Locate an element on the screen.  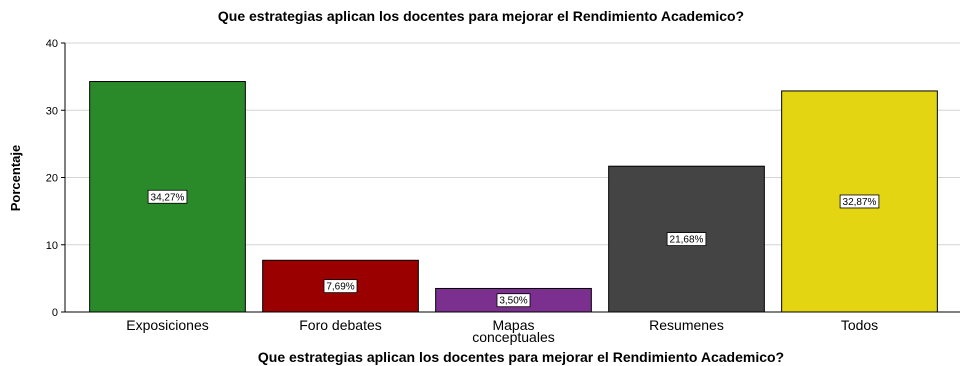
data-label: 21,68% is located at coordinates (687, 240).